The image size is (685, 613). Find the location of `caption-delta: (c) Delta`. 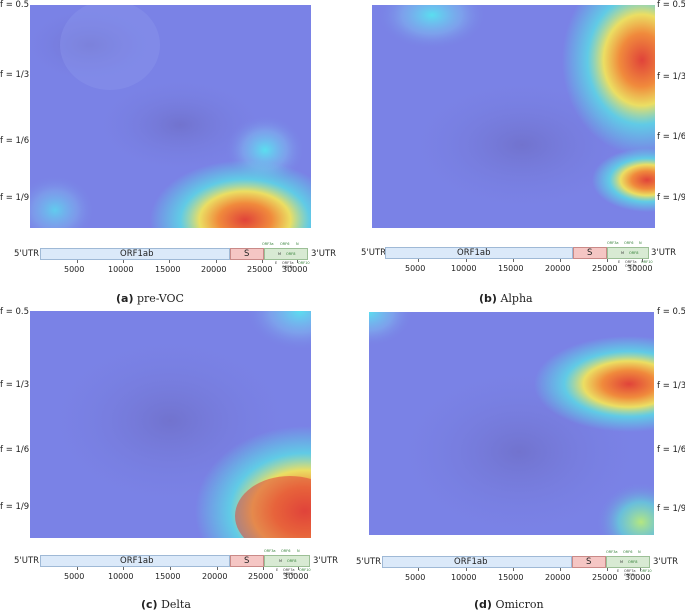

caption-delta: (c) Delta is located at coordinates (166, 604).